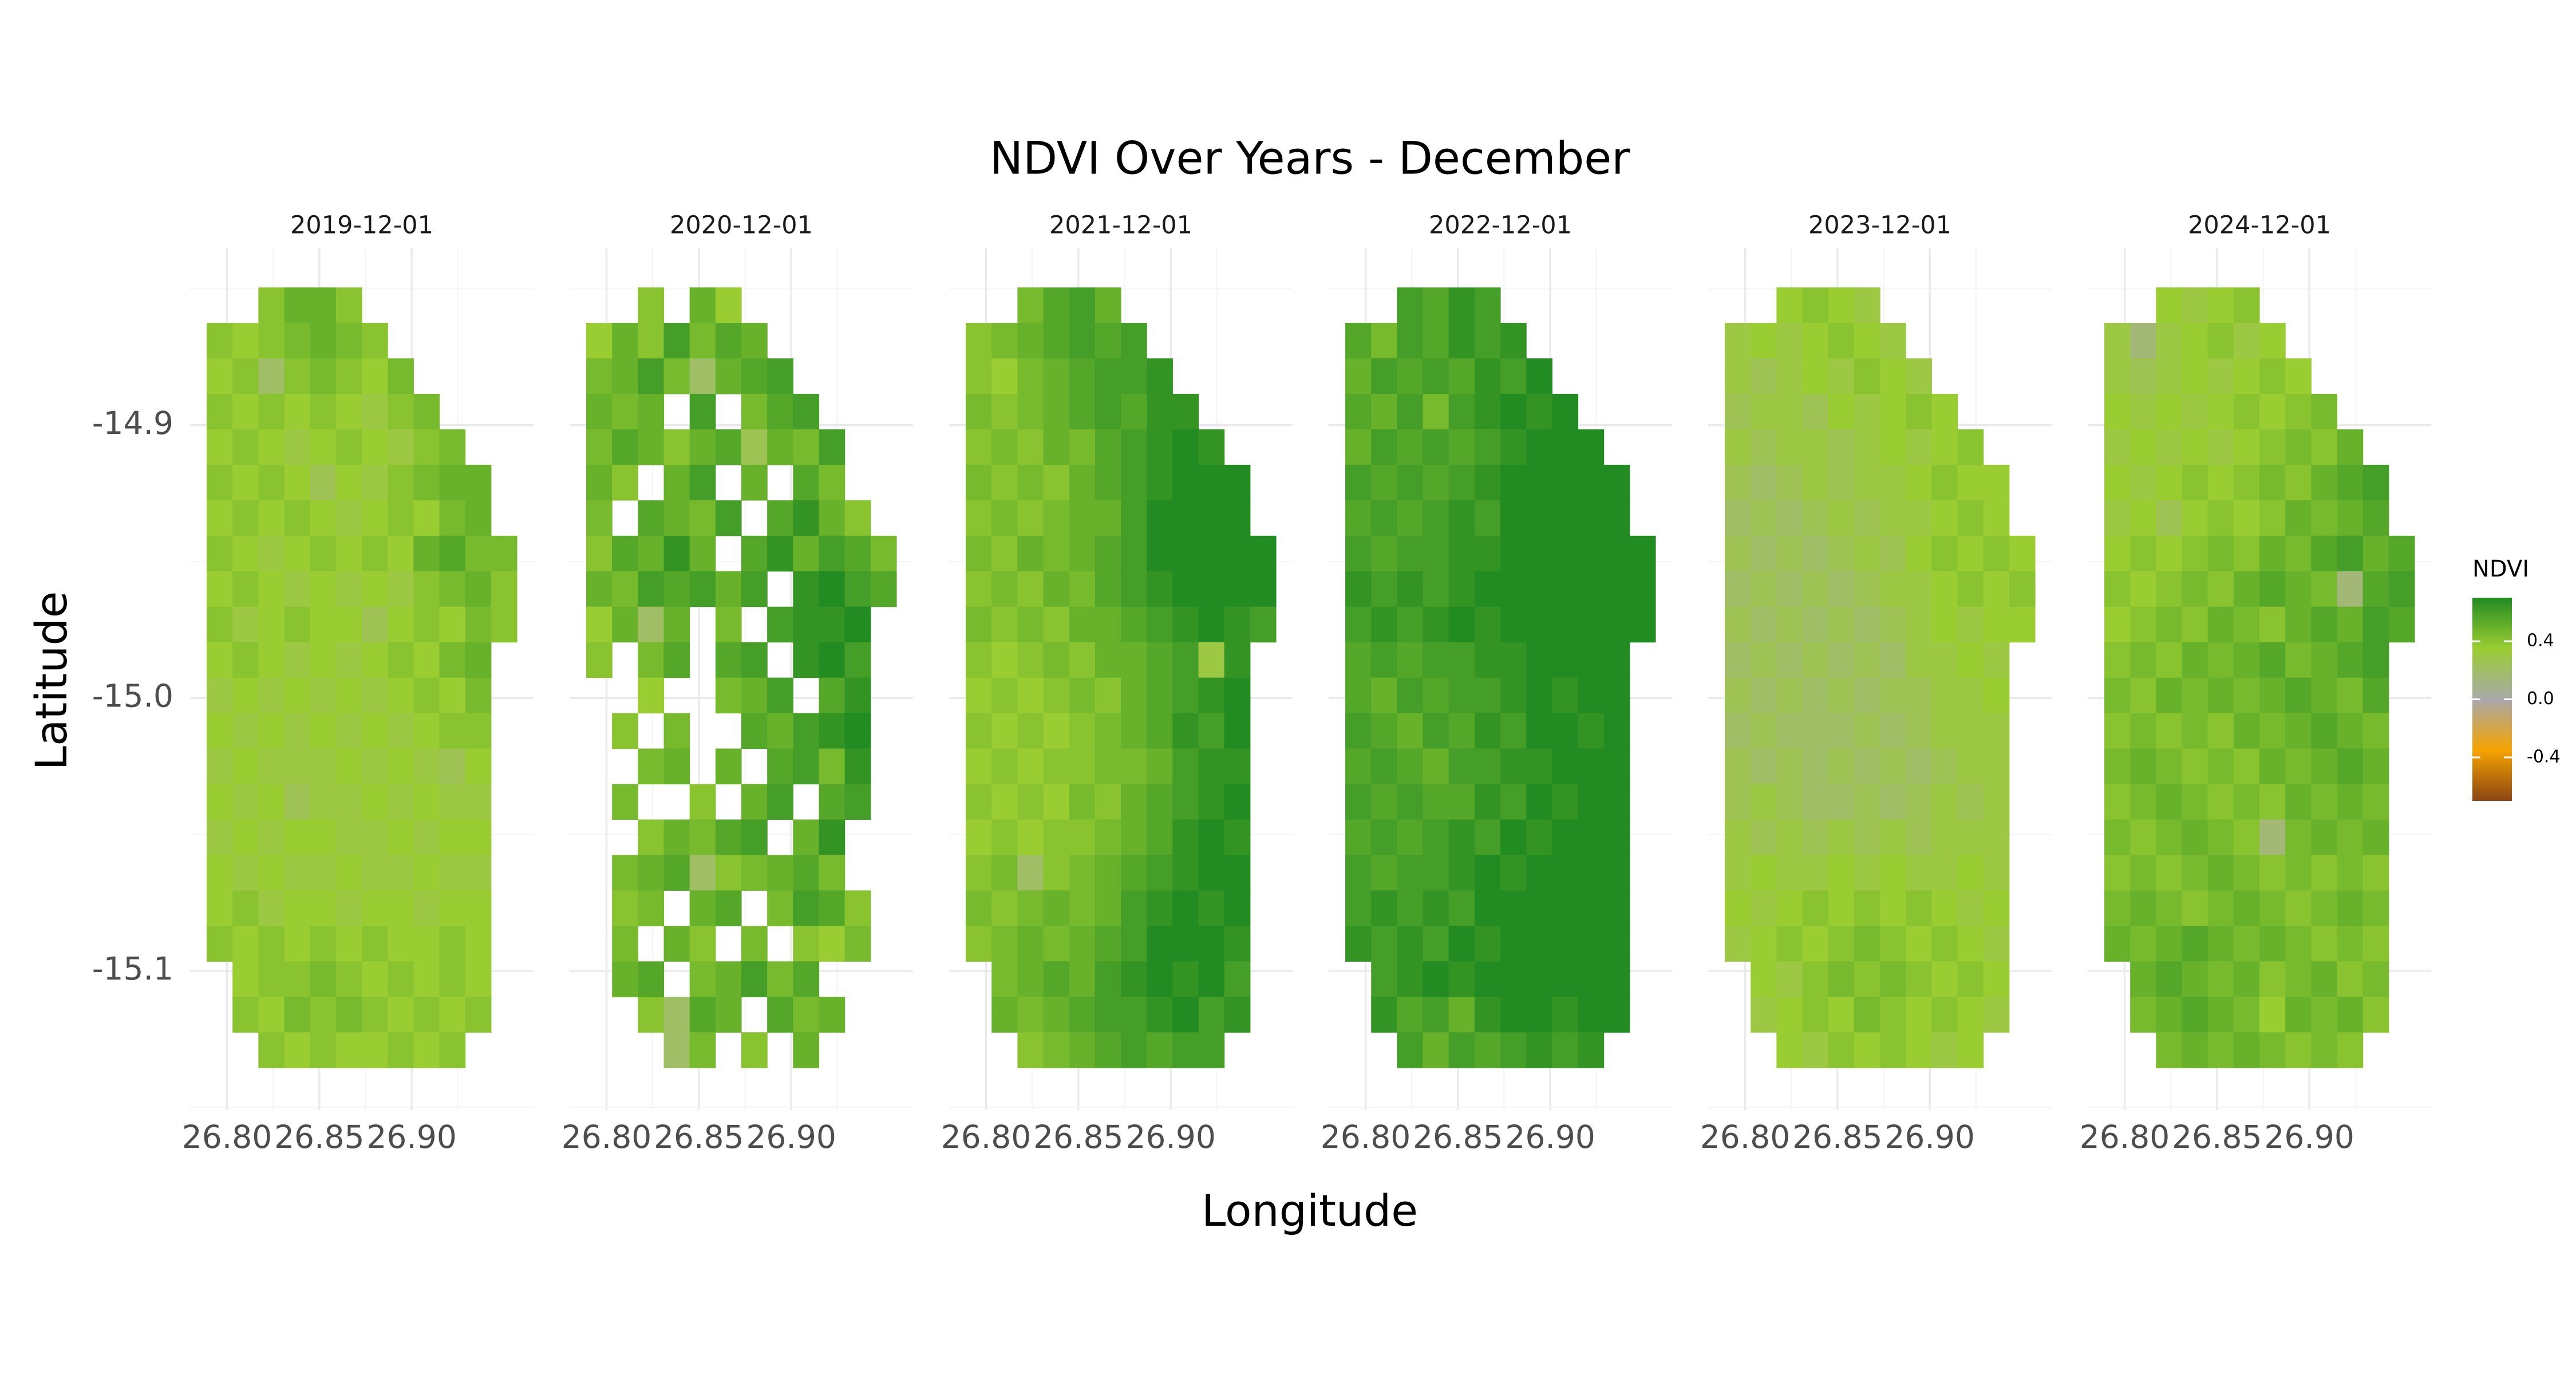 The image size is (2576, 1374). I want to click on y-tick-label: -14.9, so click(132, 423).